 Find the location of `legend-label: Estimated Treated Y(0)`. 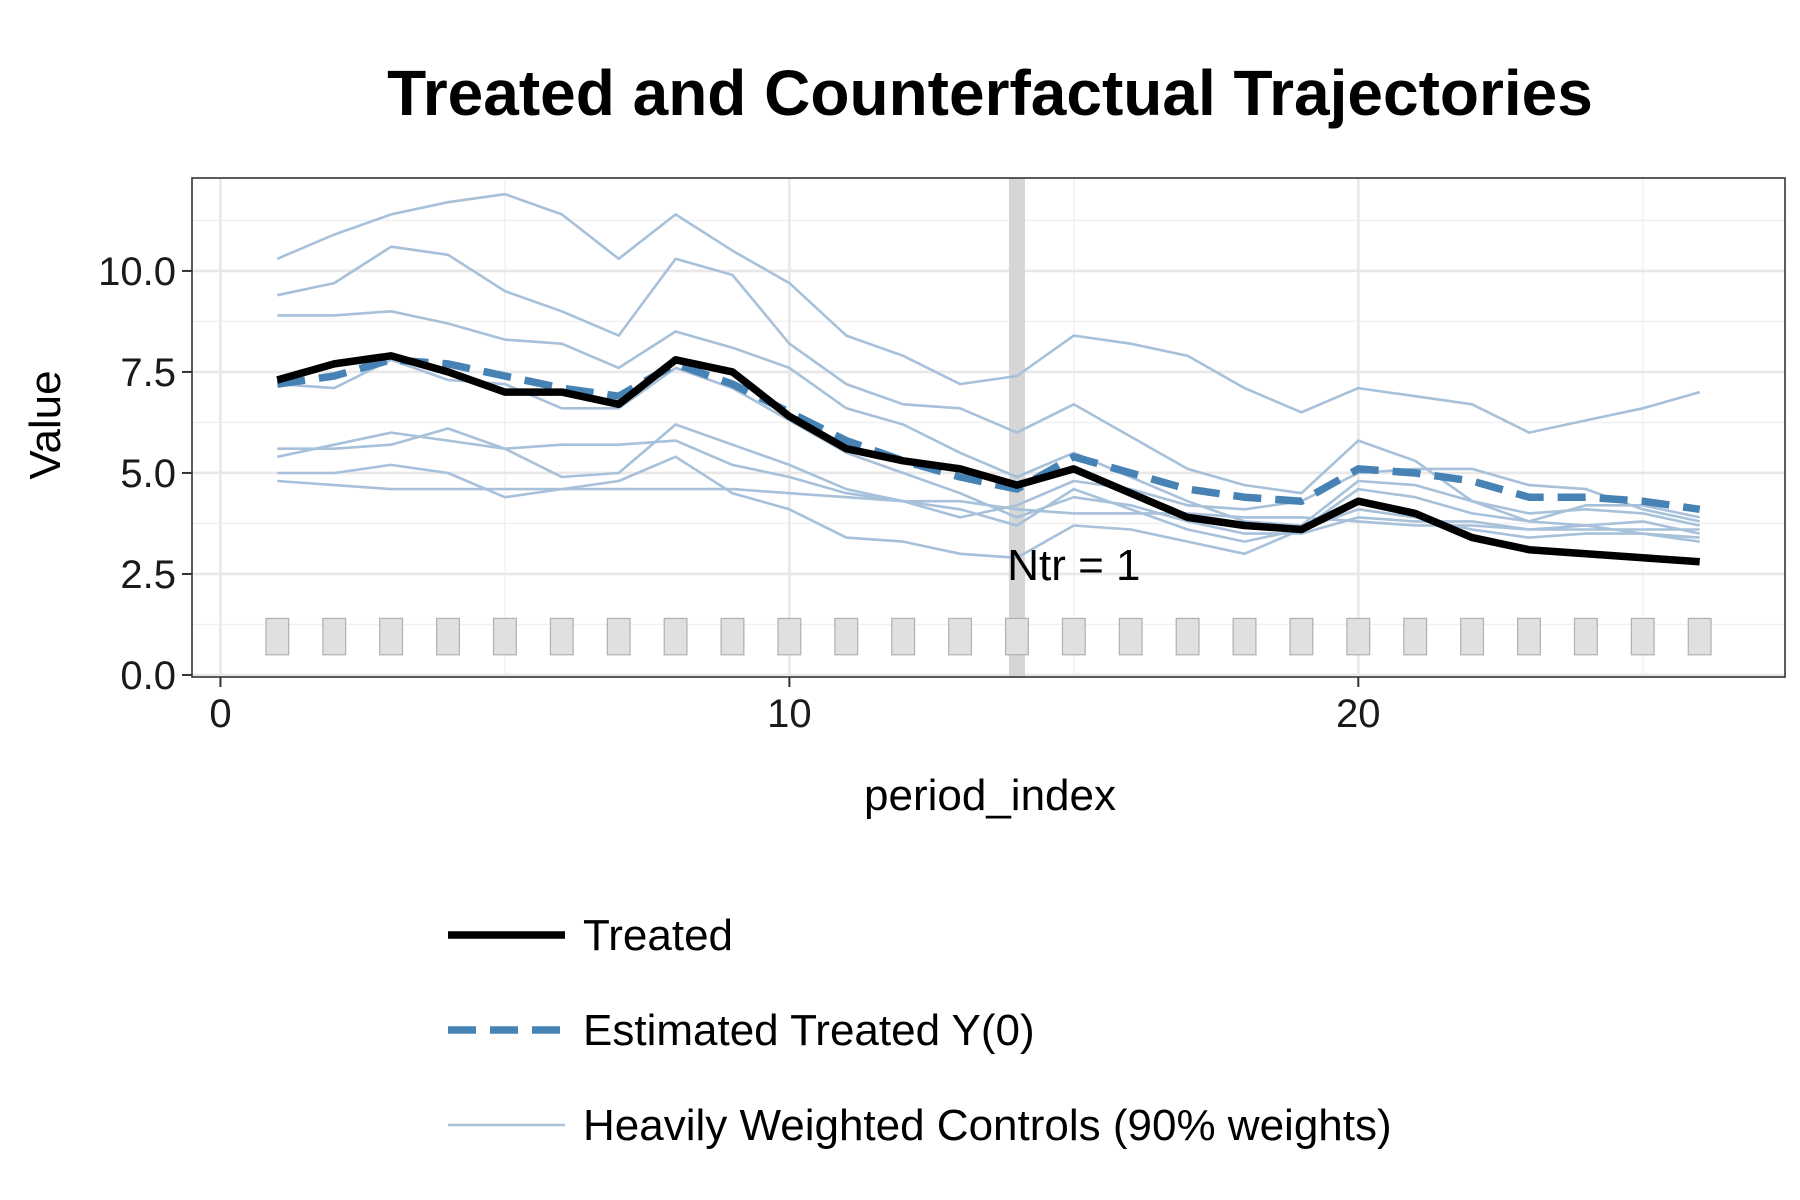

legend-label: Estimated Treated Y(0) is located at coordinates (809, 1030).